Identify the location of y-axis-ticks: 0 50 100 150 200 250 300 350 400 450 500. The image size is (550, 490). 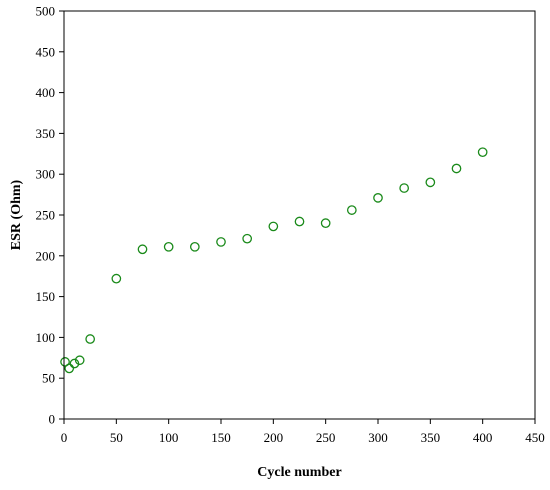
(50, 215).